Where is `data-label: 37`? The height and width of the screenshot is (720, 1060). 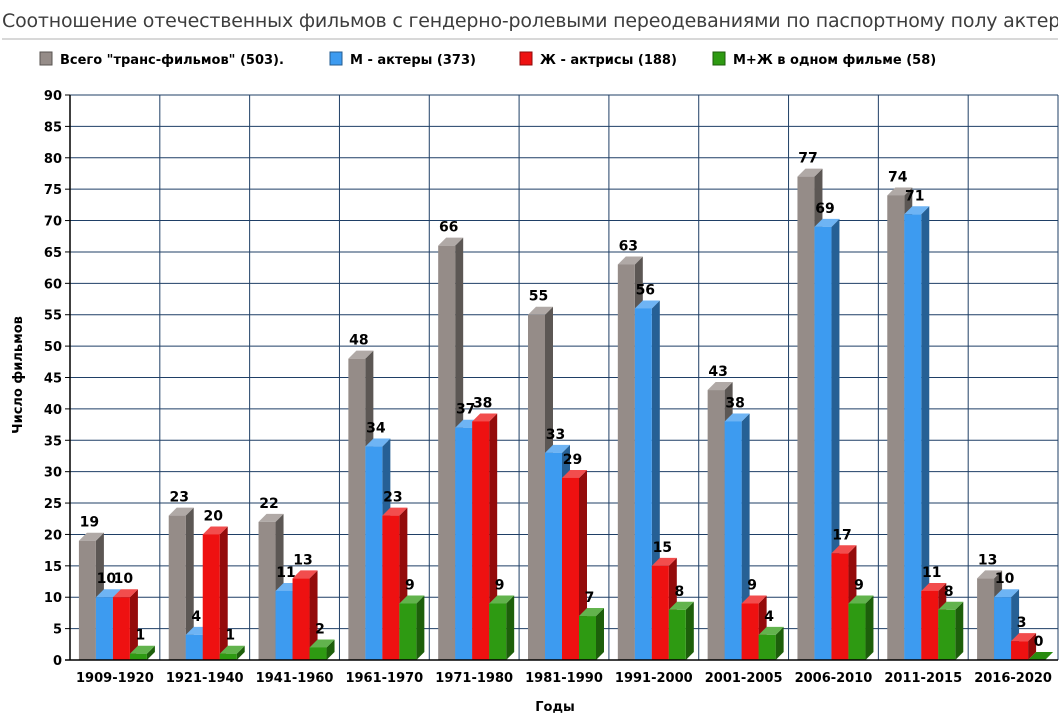
data-label: 37 is located at coordinates (465, 410).